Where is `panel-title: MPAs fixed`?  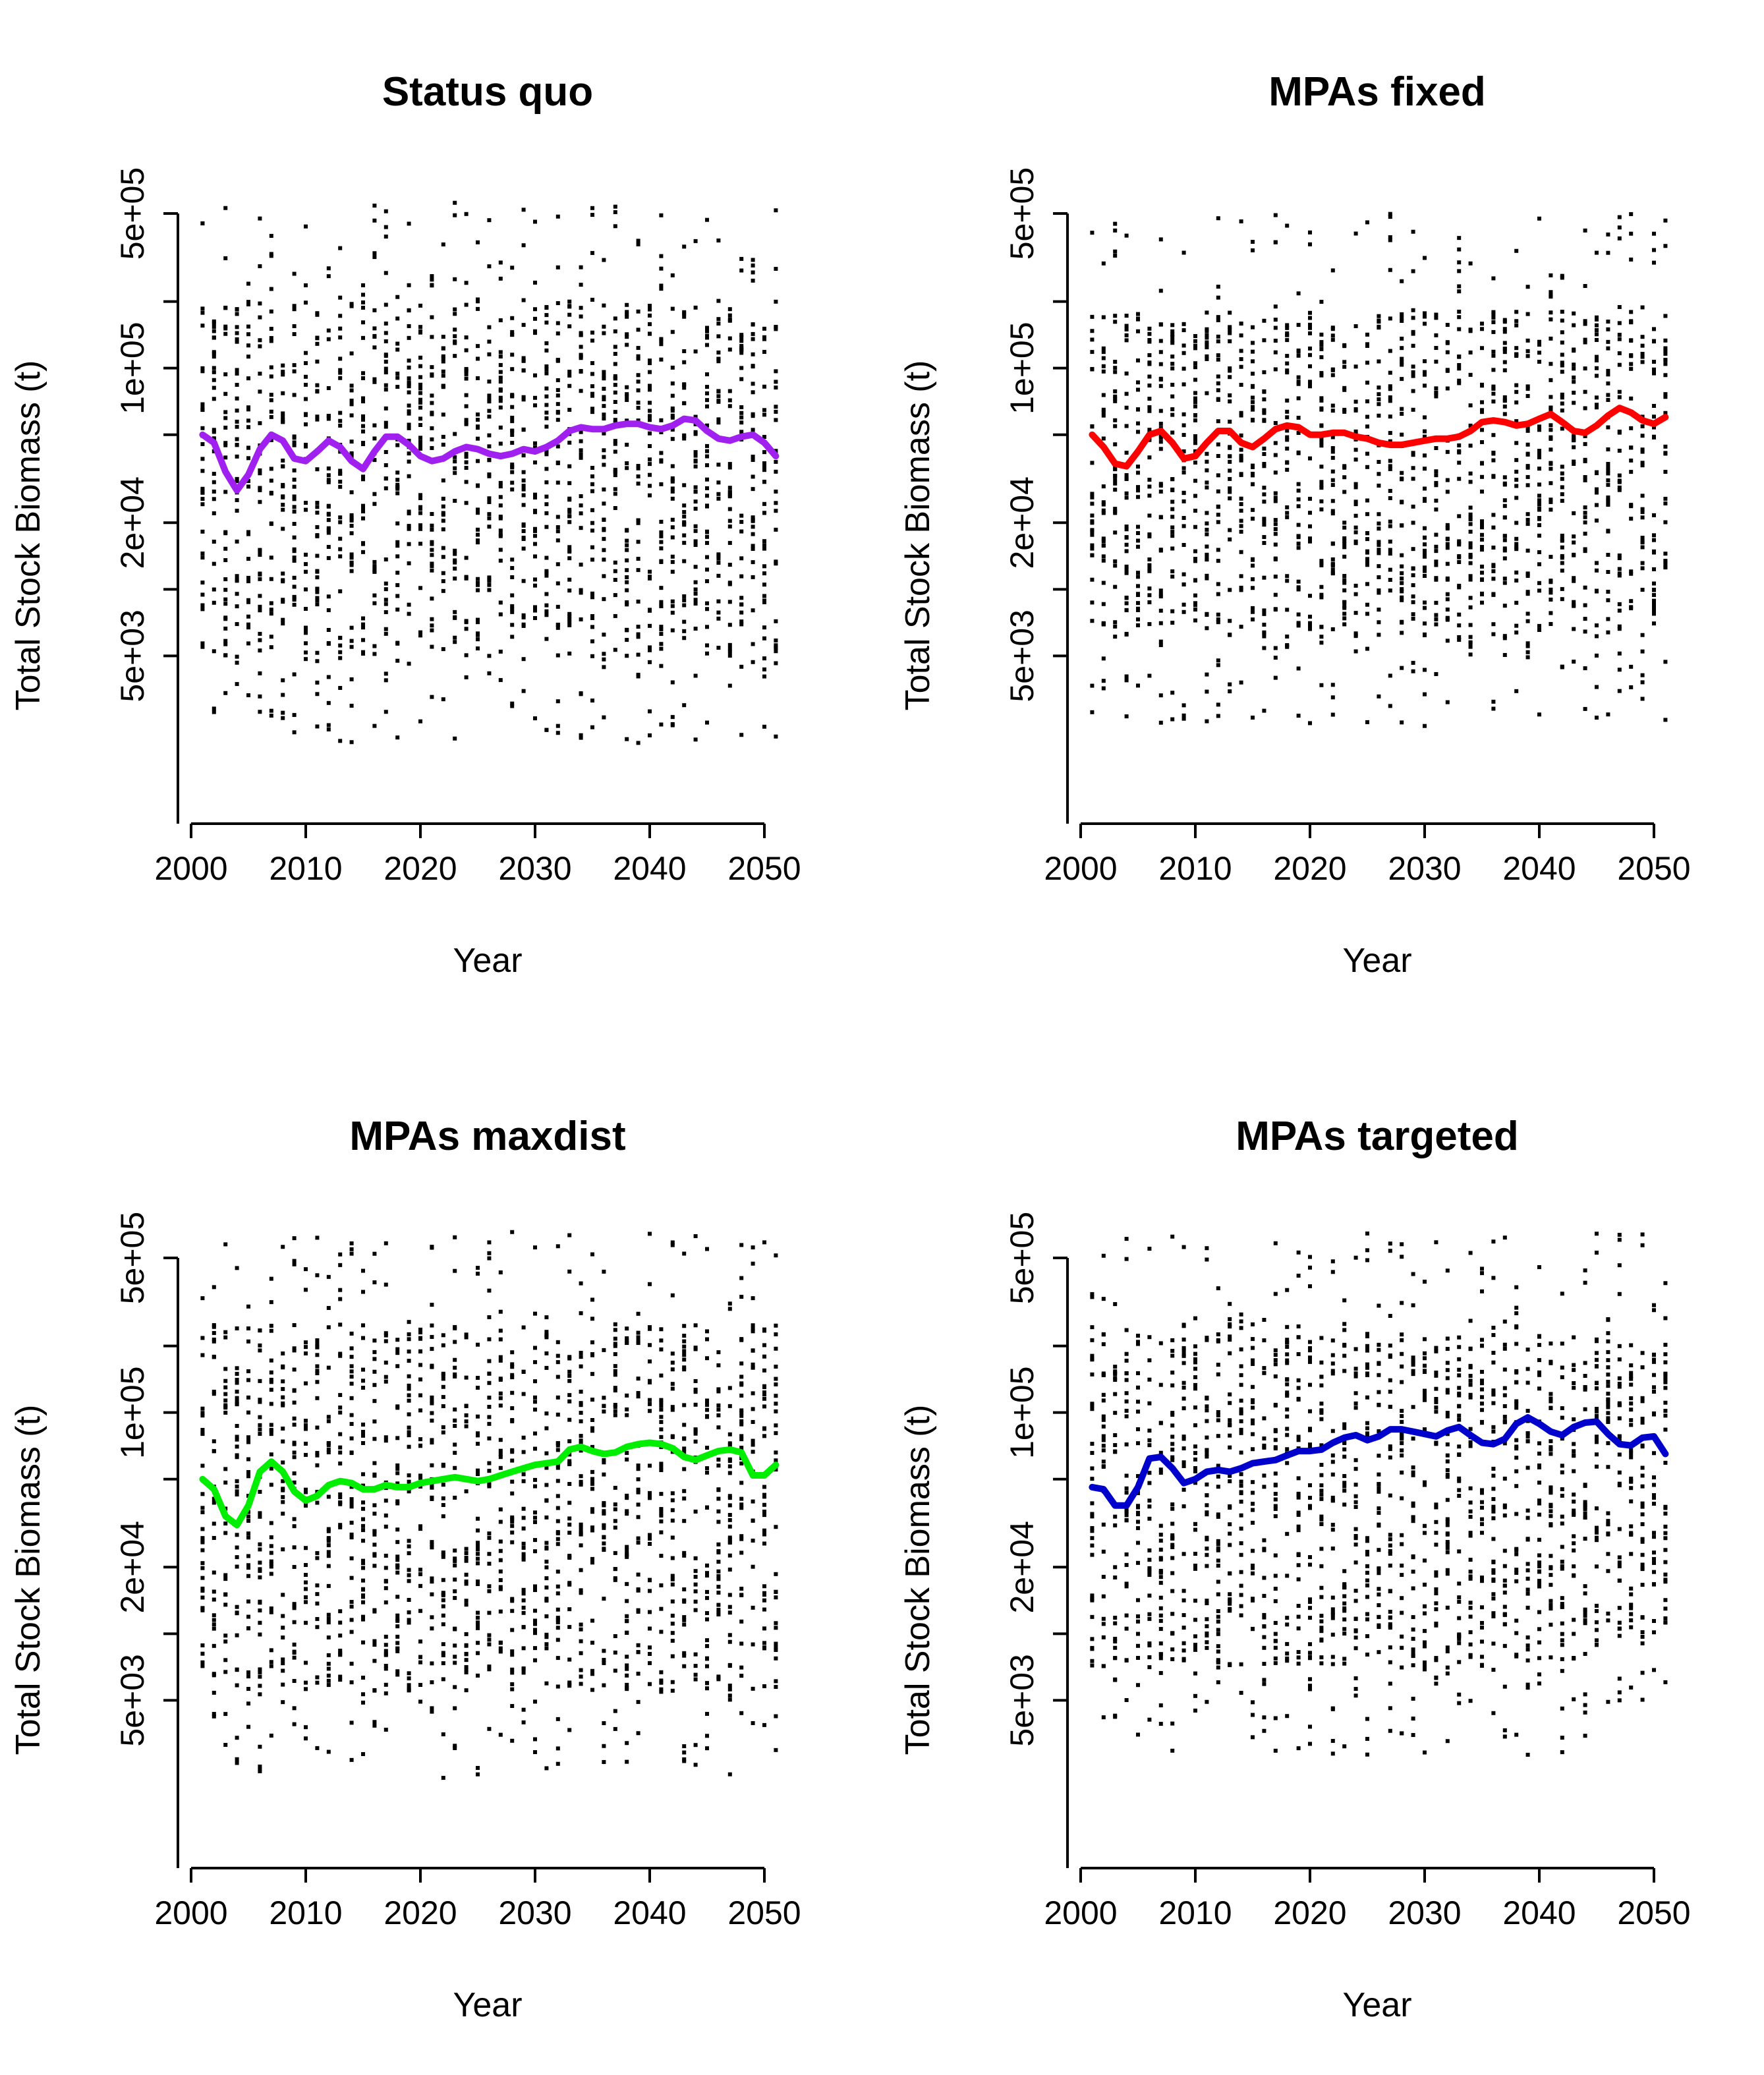
panel-title: MPAs fixed is located at coordinates (1377, 92).